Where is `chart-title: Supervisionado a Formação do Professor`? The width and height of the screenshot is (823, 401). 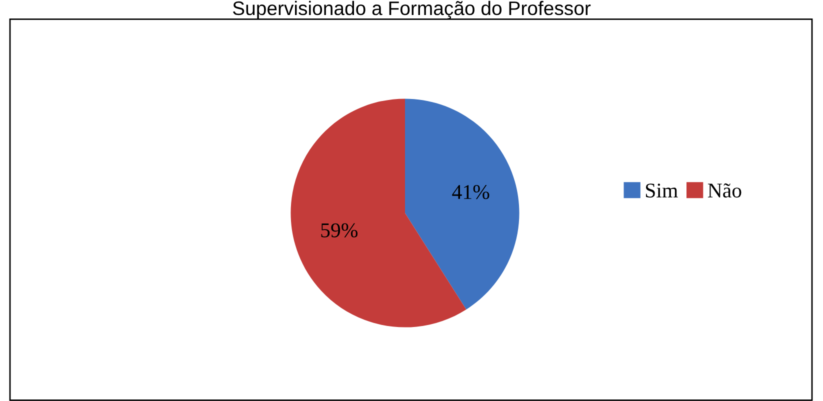
chart-title: Supervisionado a Formação do Professor is located at coordinates (411, 10).